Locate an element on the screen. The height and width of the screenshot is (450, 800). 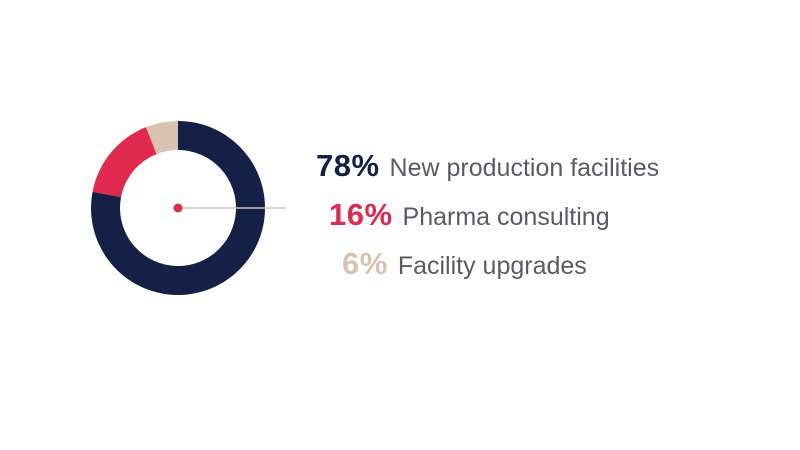
legend-row-facility-upgrades: 6% Facility upgrades is located at coordinates (464, 264).